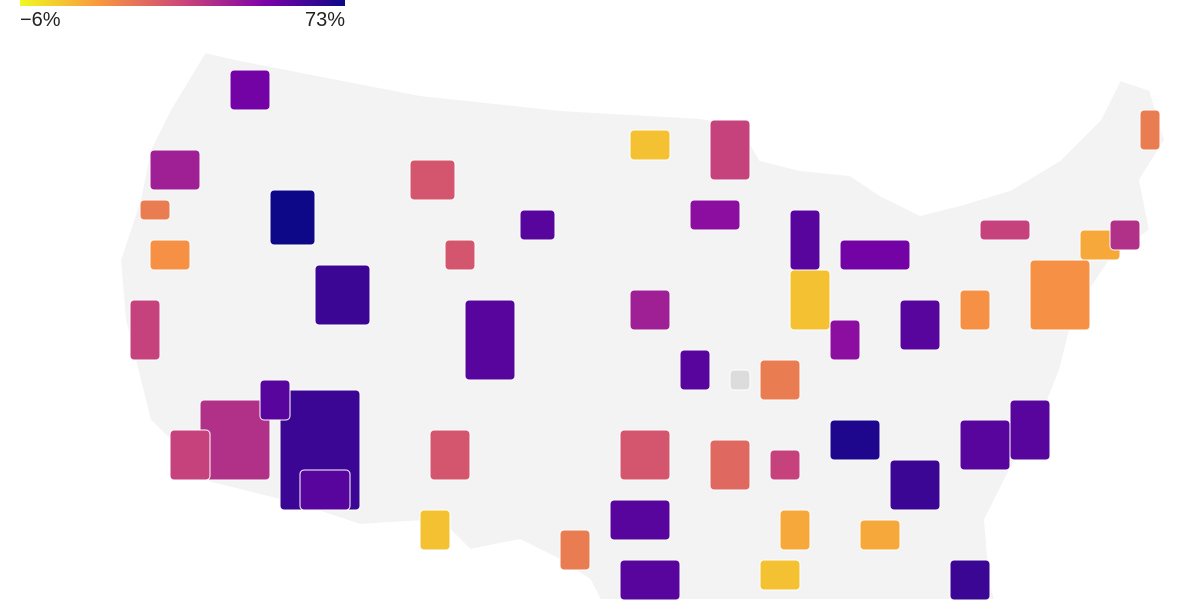  I want to click on legend-bar, so click(182, 3).